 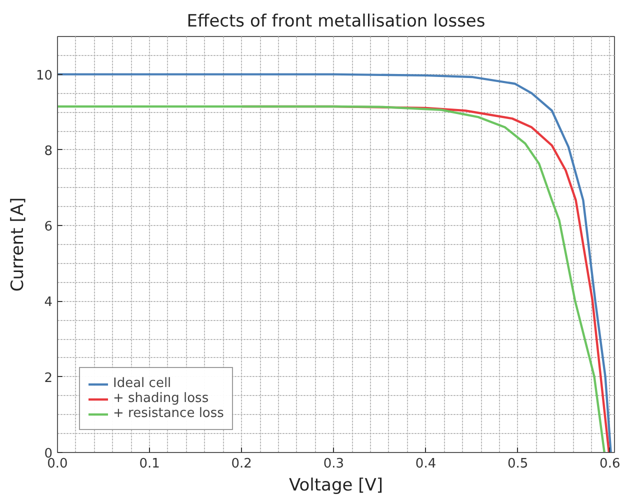 I want to click on x-tick-label: 0.2, so click(x=241, y=464).